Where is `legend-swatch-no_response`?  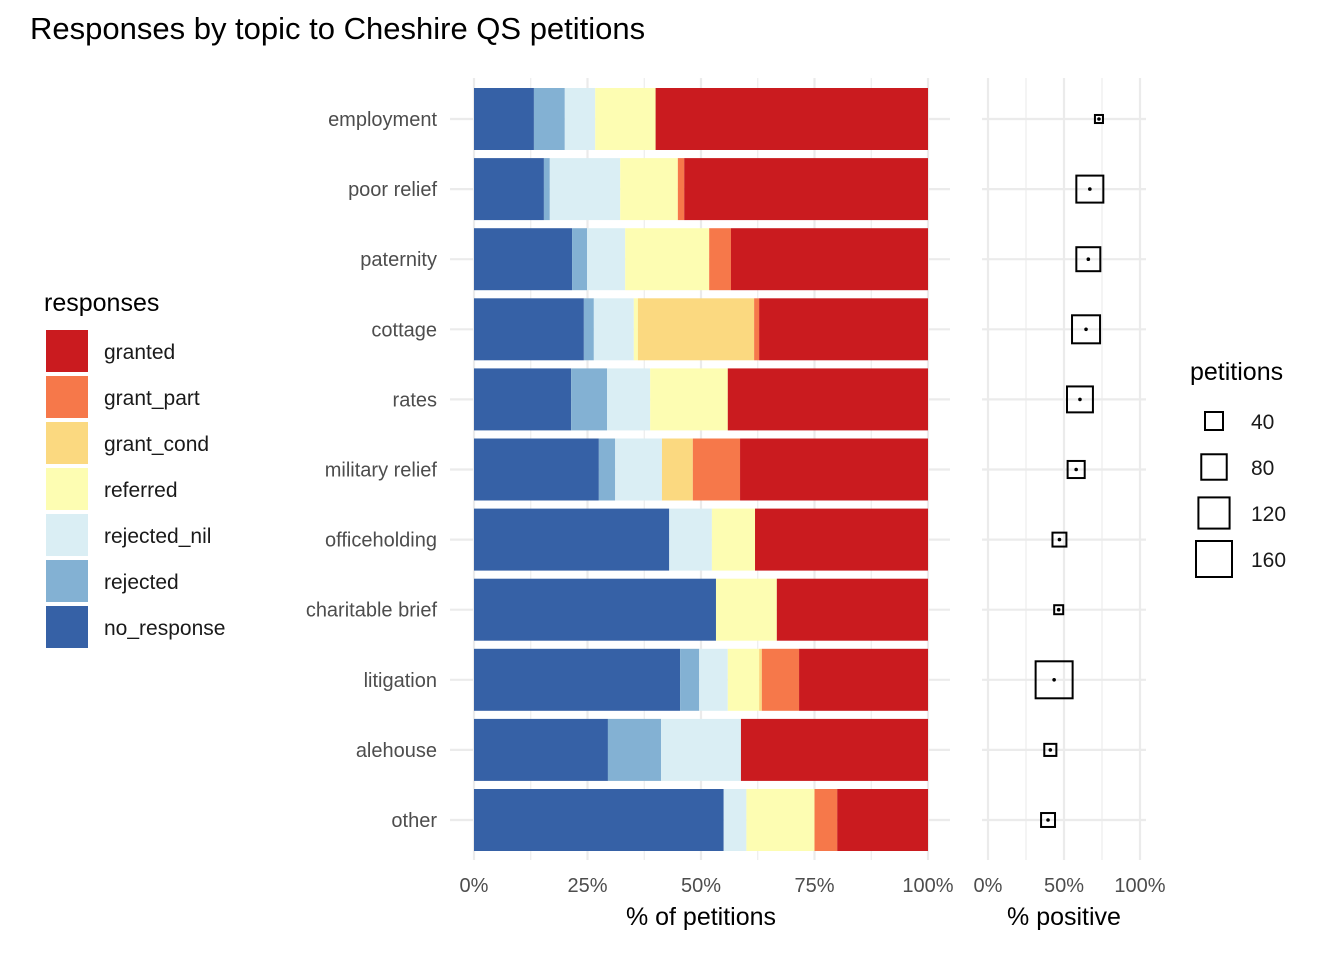
legend-swatch-no_response is located at coordinates (67, 627).